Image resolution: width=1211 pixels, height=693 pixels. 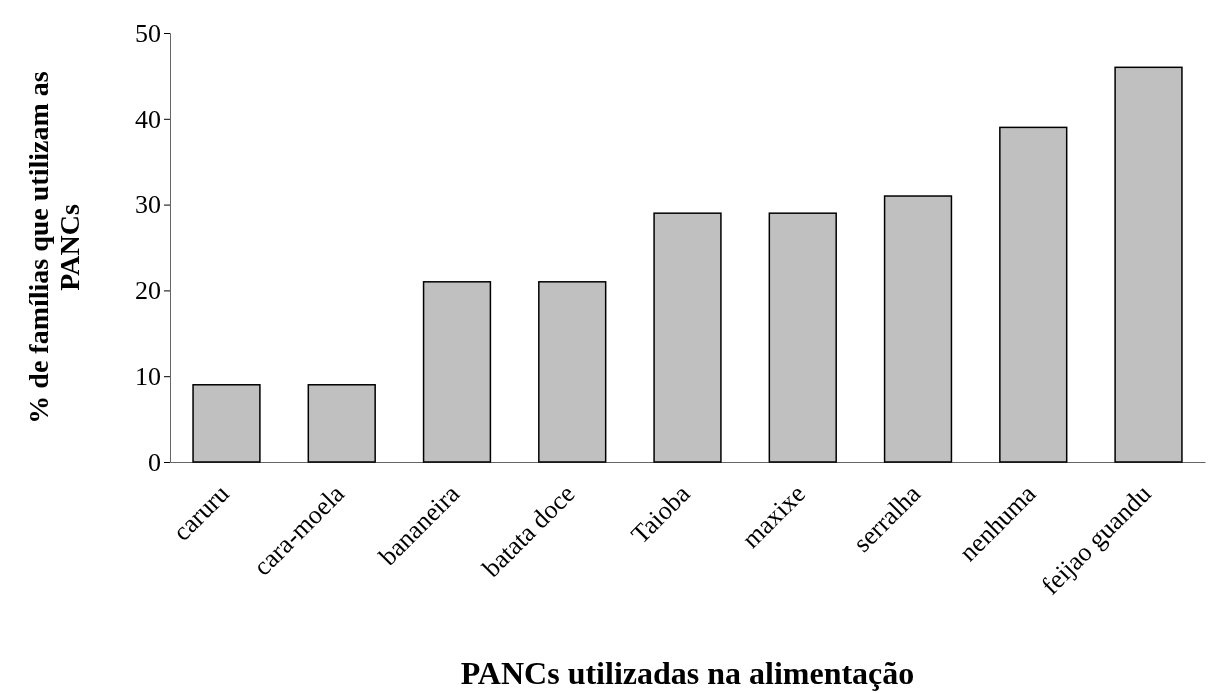 What do you see at coordinates (687, 673) in the screenshot?
I see `x-axis-title: PANCs utilizadas na alimentação` at bounding box center [687, 673].